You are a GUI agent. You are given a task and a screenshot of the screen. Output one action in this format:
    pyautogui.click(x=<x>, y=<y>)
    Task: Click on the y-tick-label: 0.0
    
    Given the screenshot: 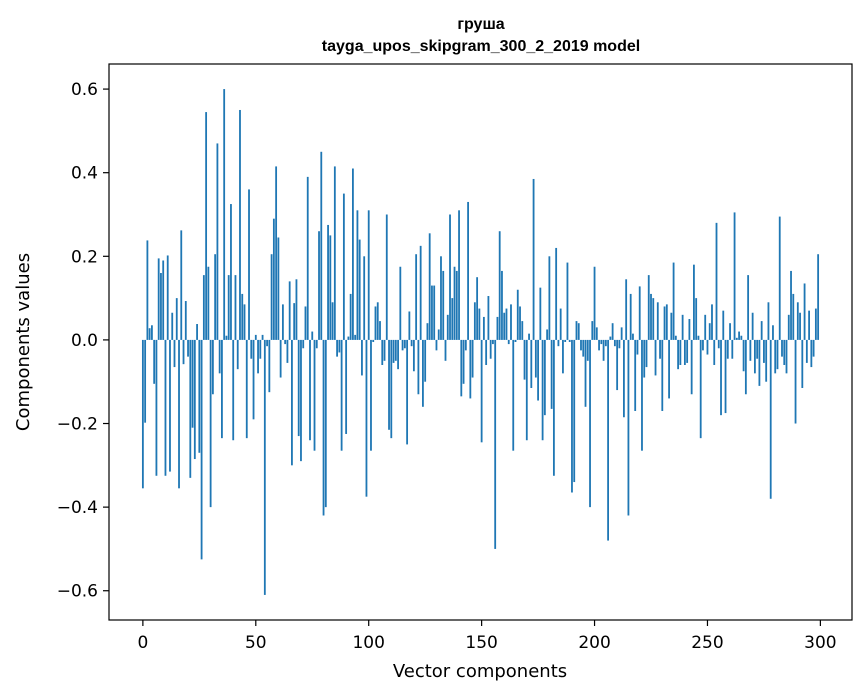 What is the action you would take?
    pyautogui.click(x=84, y=341)
    